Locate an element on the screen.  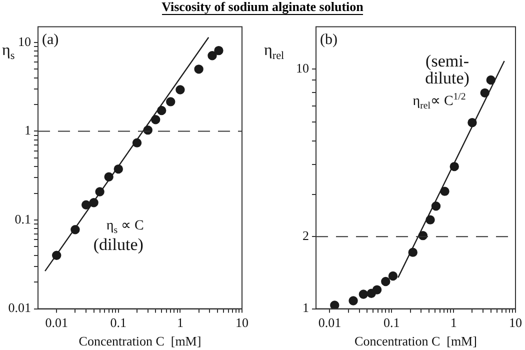
chart-title: Viscosity of sodium alginate solution is located at coordinates (263, 7).